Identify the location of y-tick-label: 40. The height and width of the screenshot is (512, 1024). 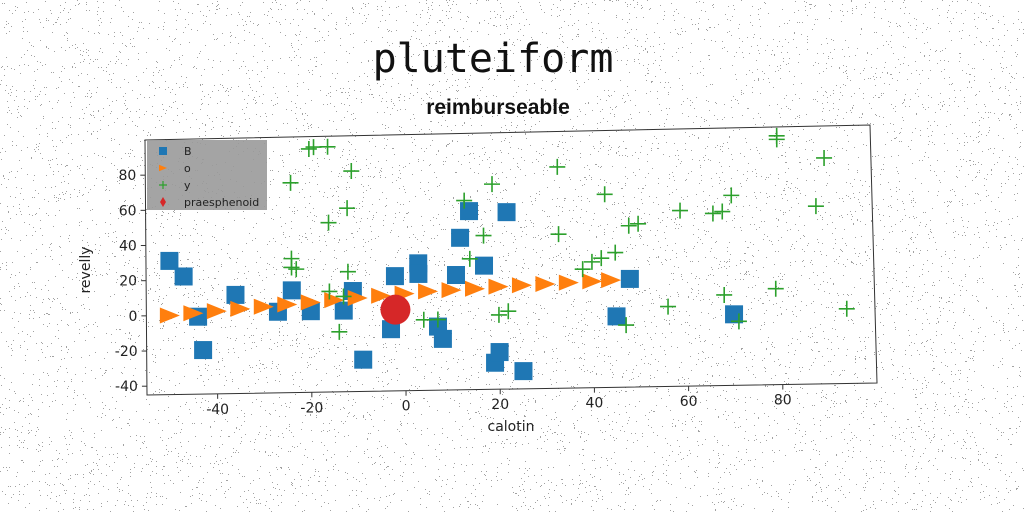
(128, 247).